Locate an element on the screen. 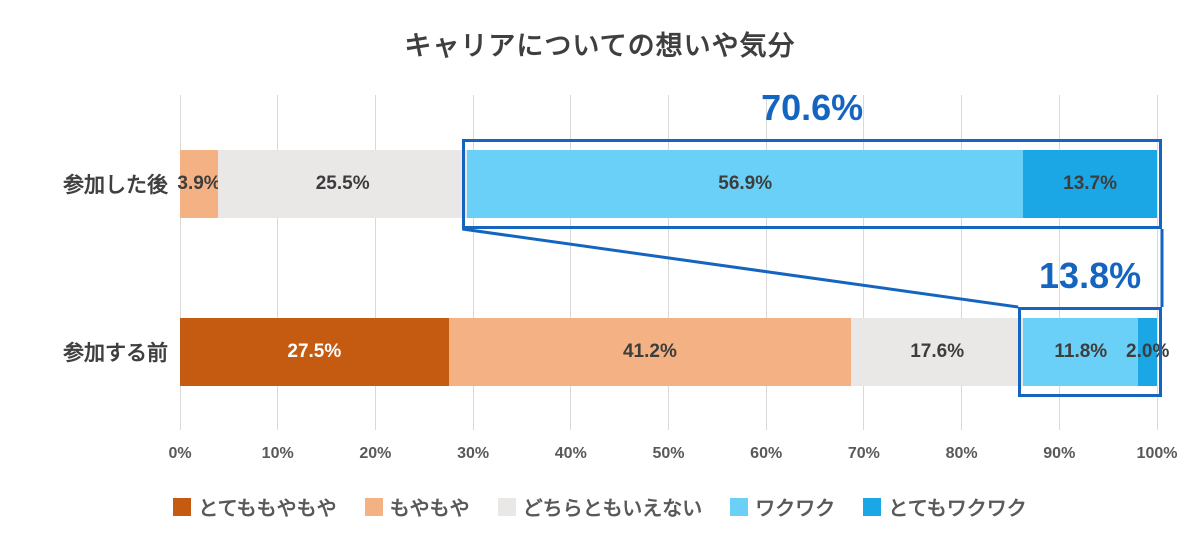  legend-label: ワクワク is located at coordinates (795, 509).